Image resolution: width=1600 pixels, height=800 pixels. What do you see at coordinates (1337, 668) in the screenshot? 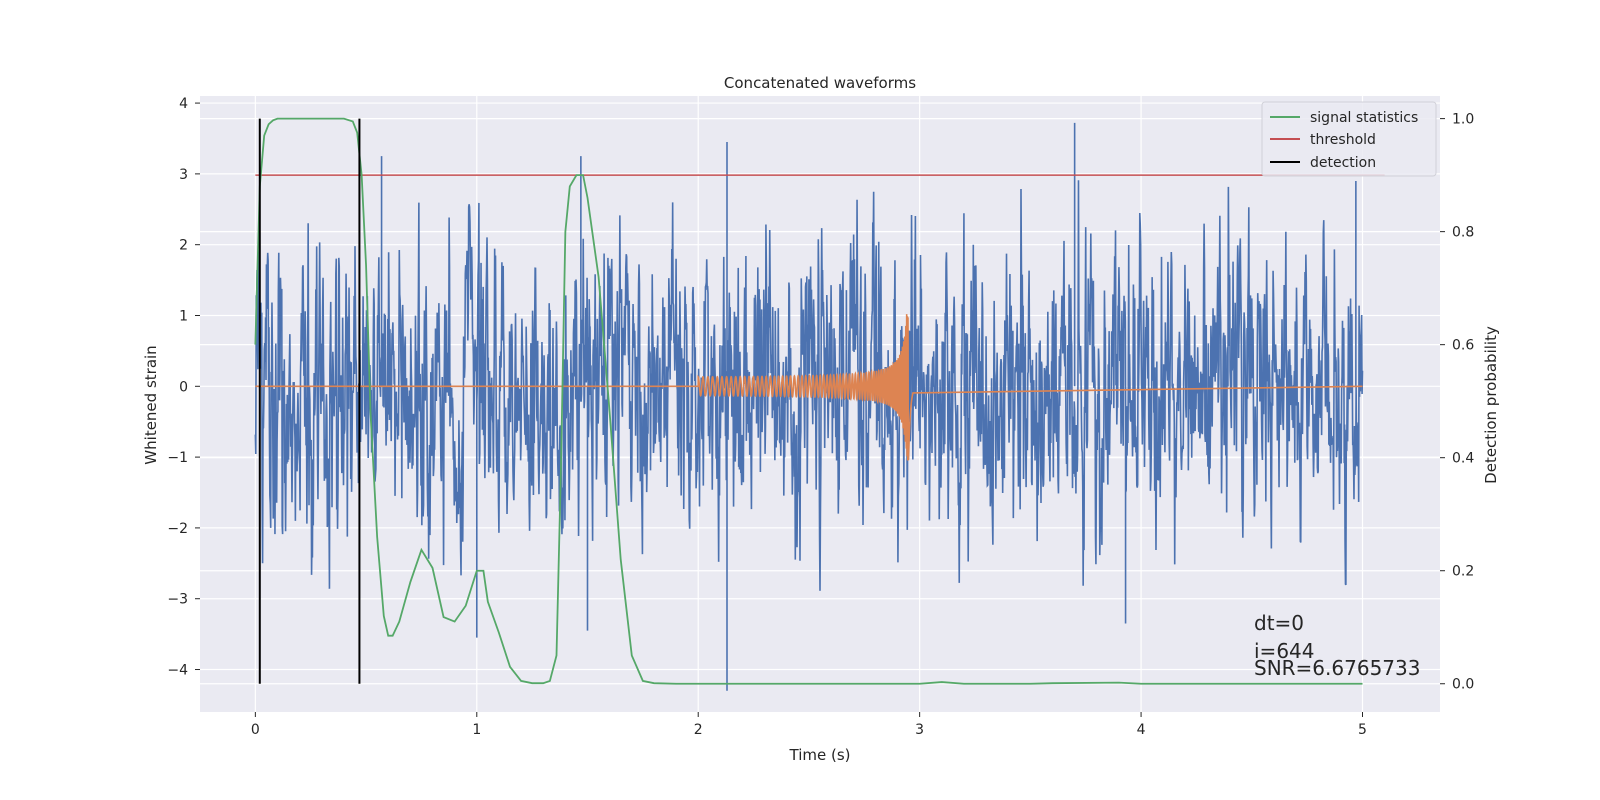
I see `annotation-snr: SNR=6.6765733` at bounding box center [1337, 668].